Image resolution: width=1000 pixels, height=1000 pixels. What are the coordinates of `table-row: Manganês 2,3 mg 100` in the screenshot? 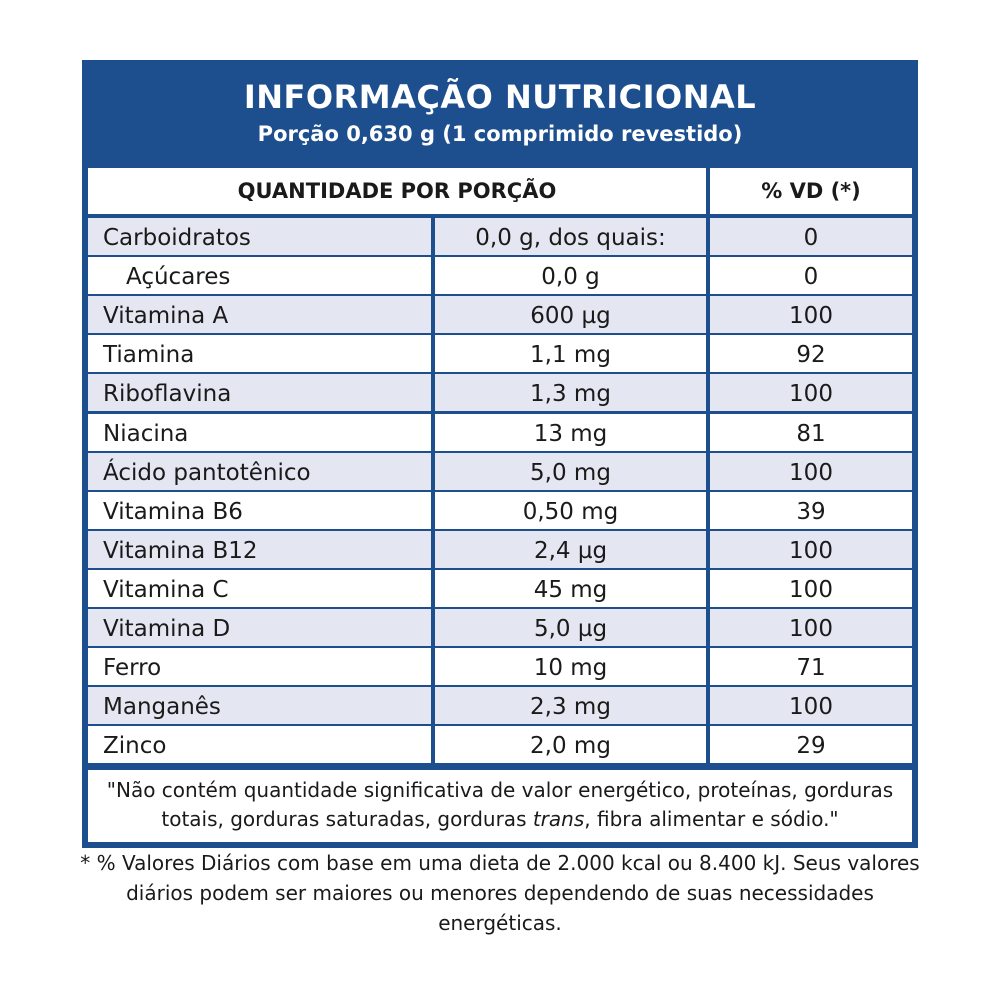 It's located at (500, 706).